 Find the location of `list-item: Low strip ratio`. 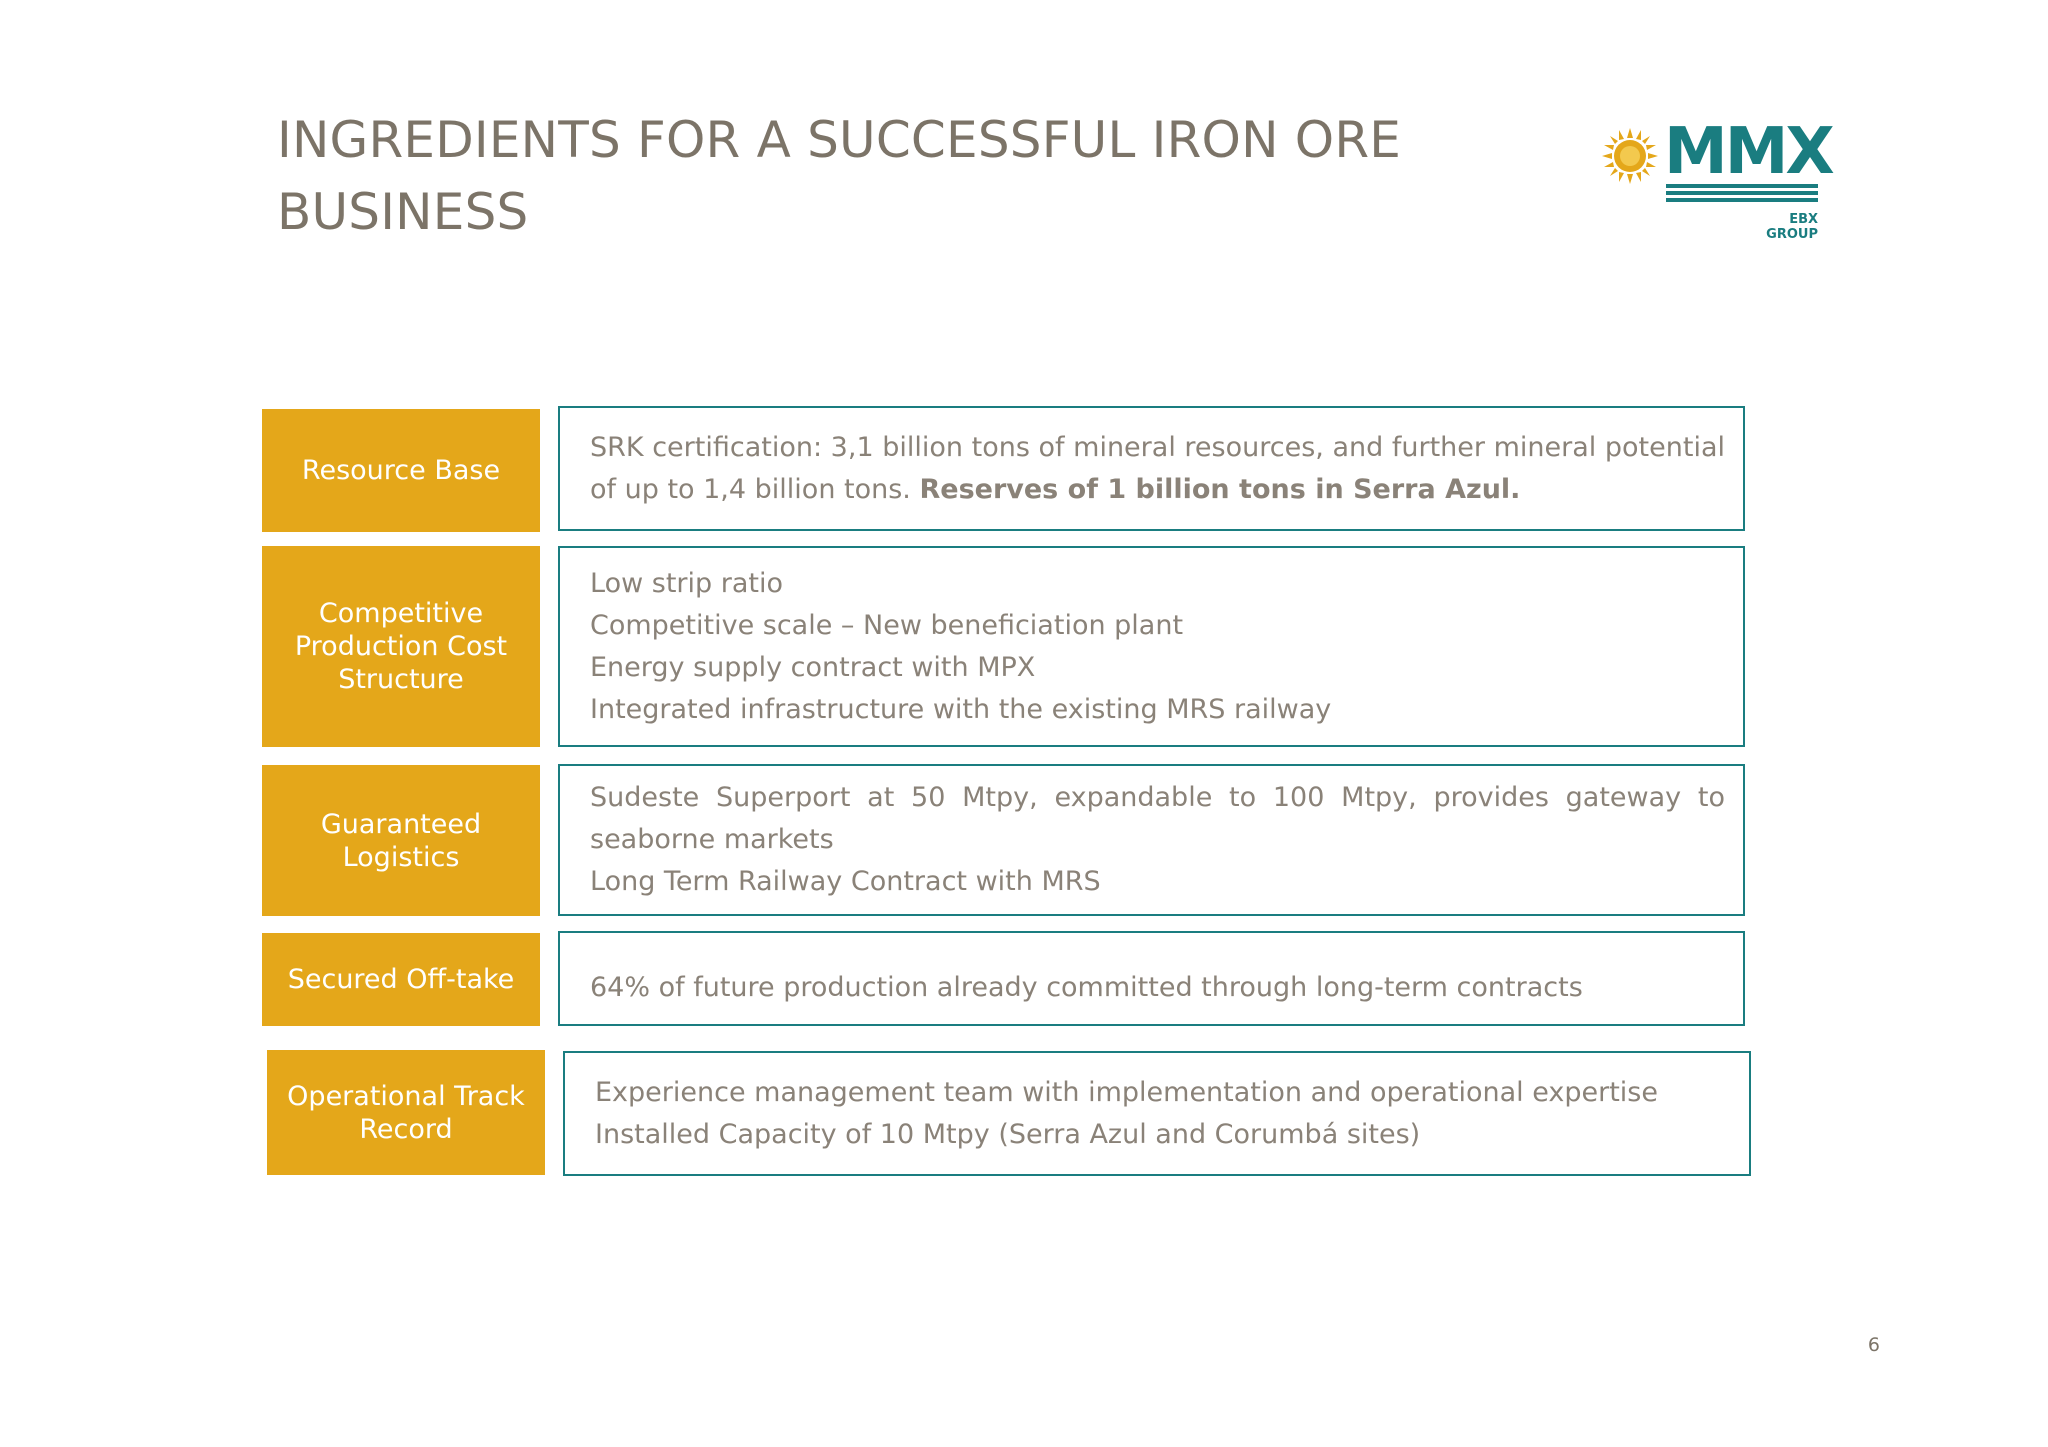

list-item: Low strip ratio is located at coordinates (686, 583).